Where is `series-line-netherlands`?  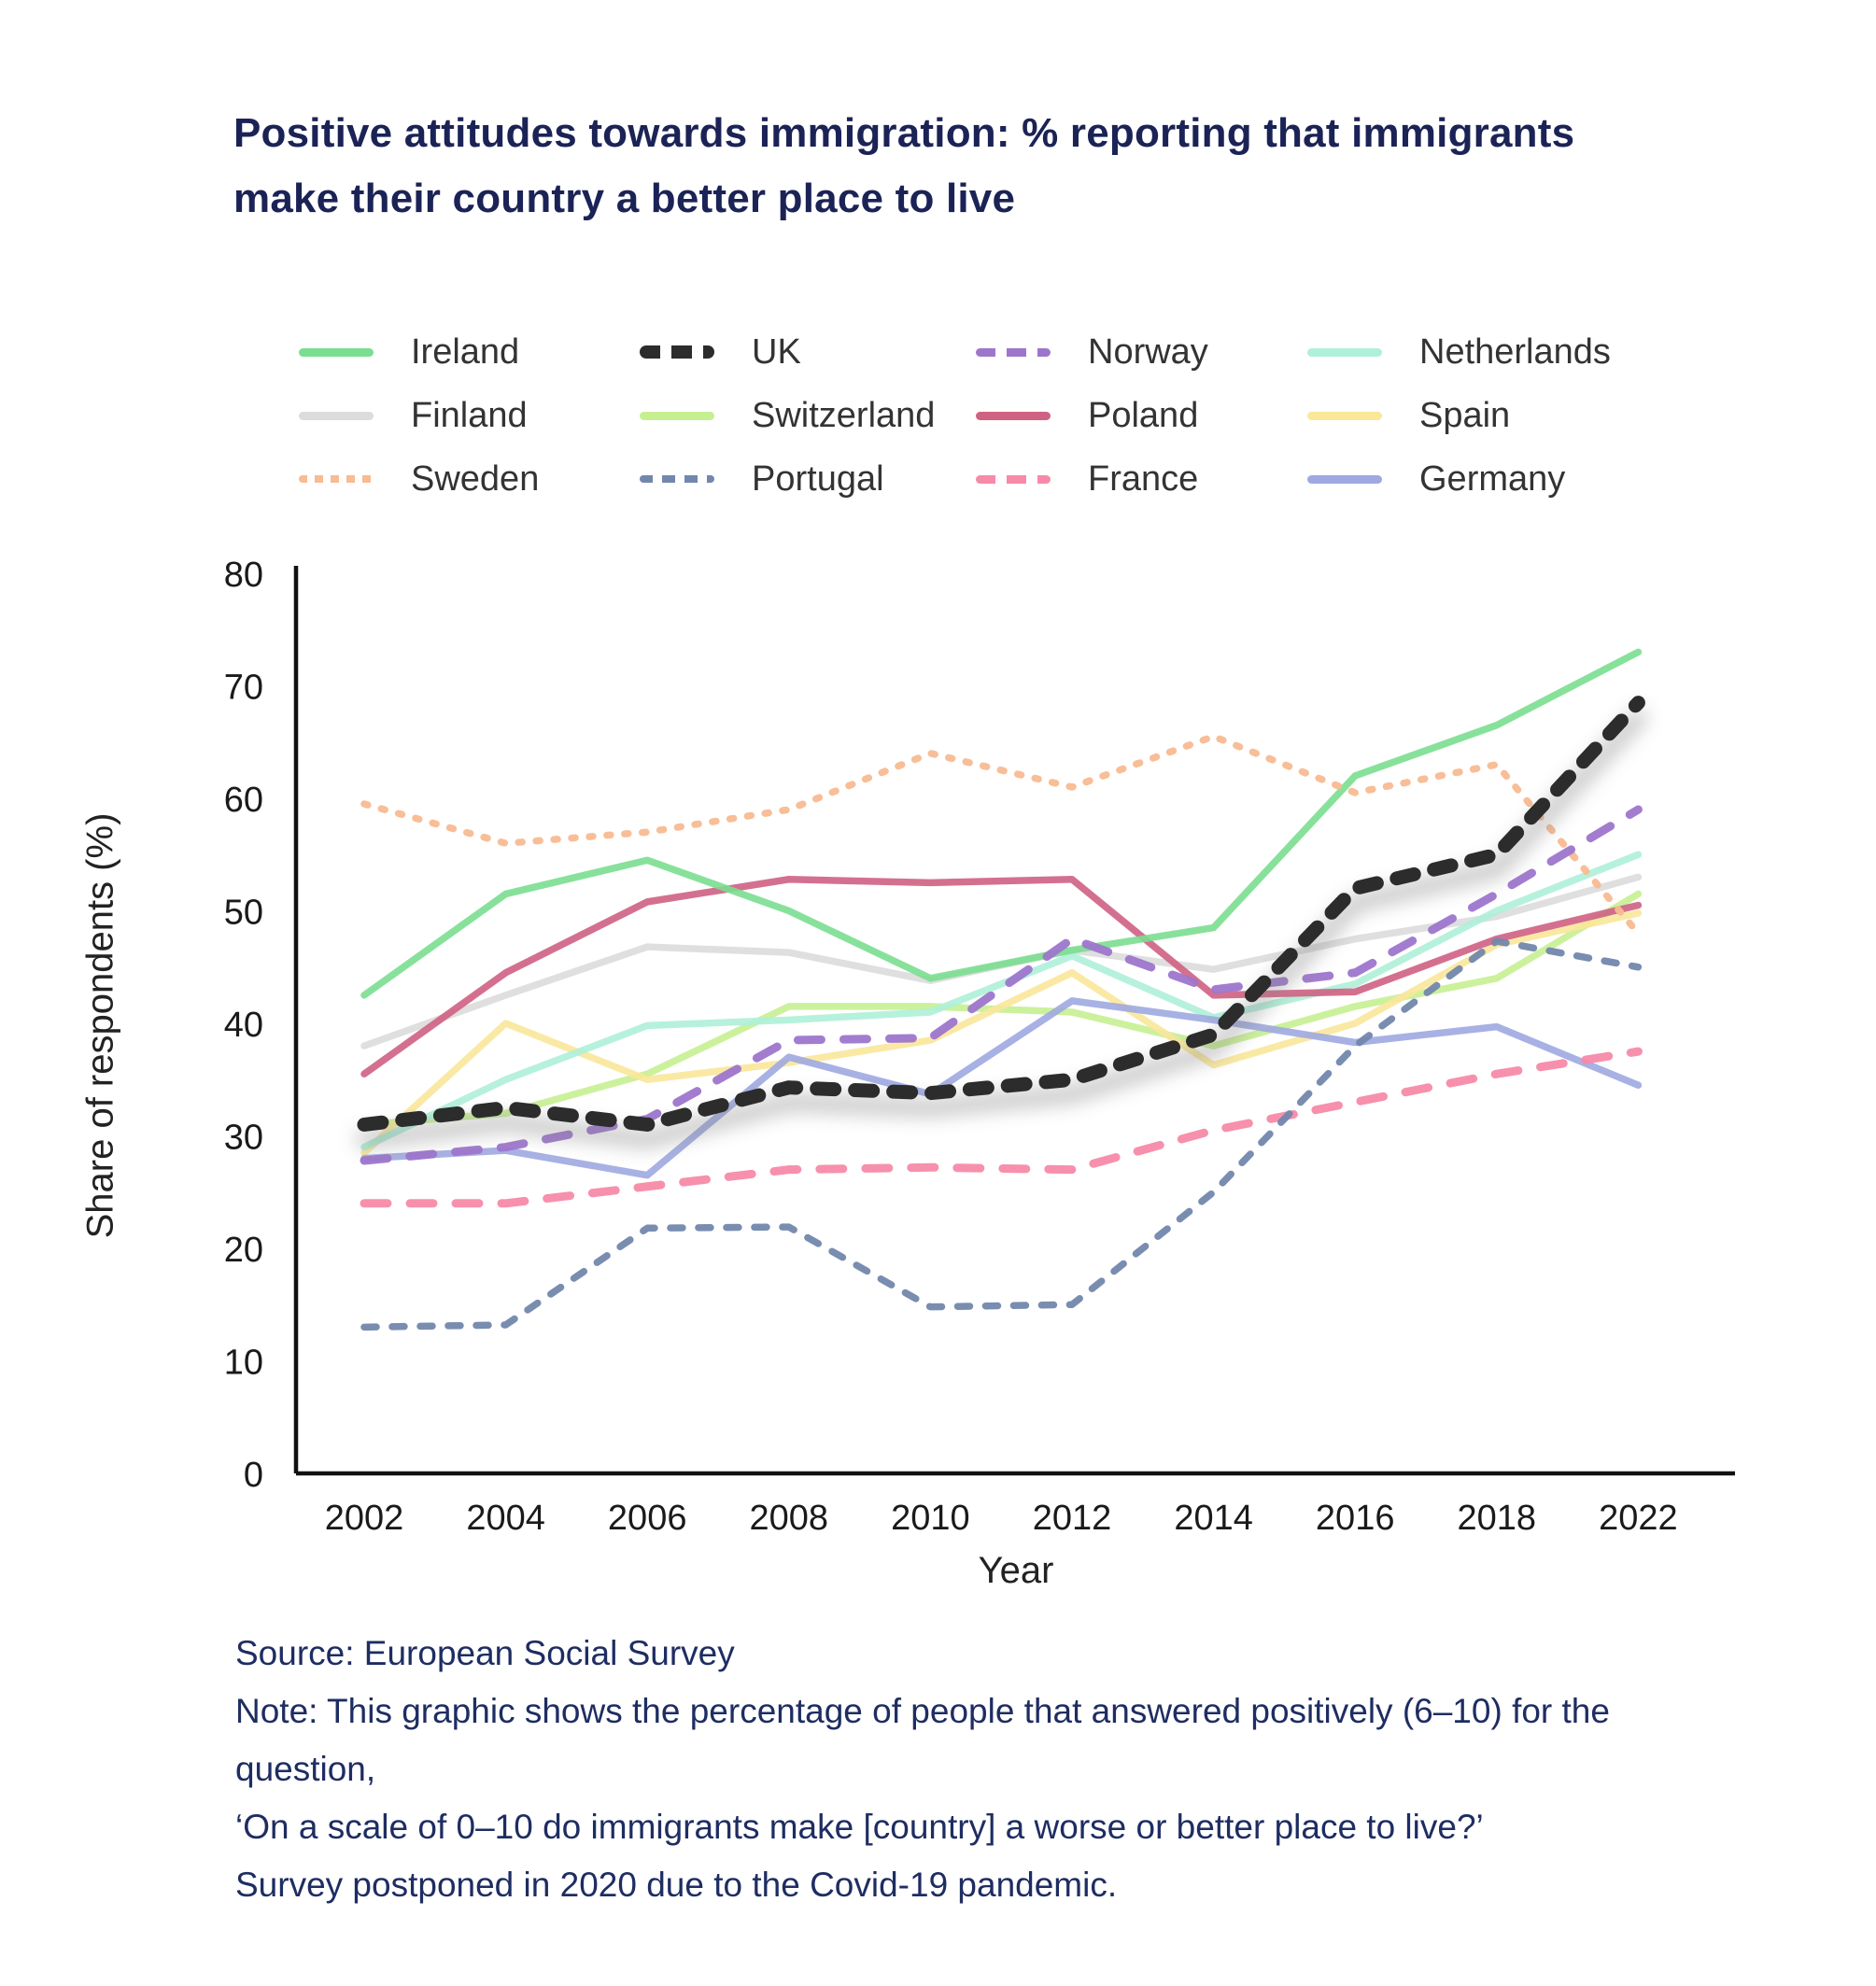 series-line-netherlands is located at coordinates (1001, 1001).